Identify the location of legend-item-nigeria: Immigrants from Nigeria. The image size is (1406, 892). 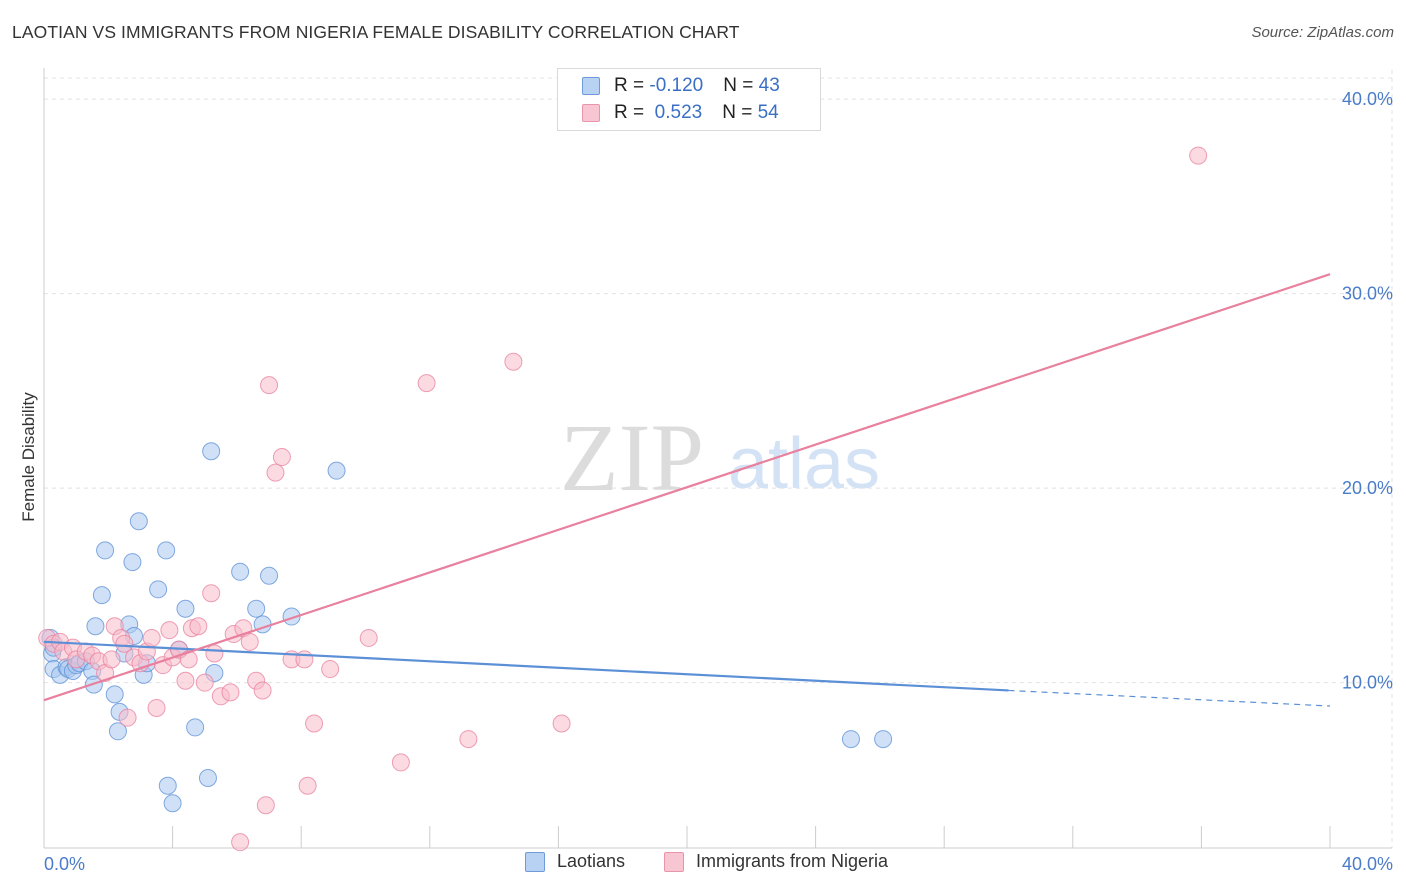
(776, 861).